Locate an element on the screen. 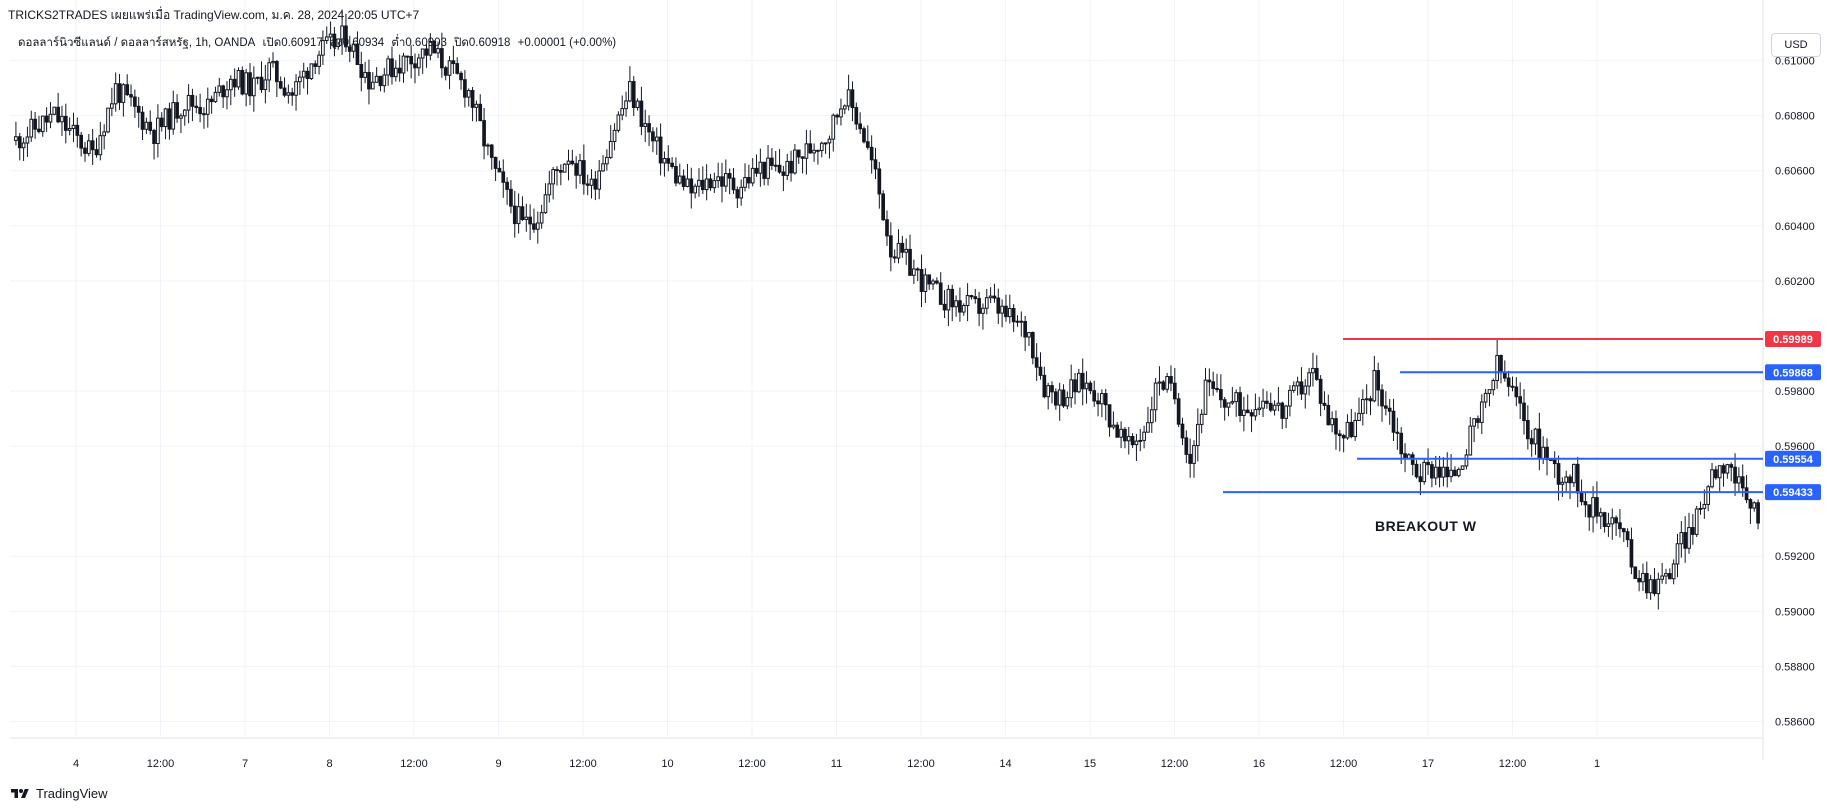  horizontal-levels: 0.59989 0.59868 0.59554 0.59433 is located at coordinates (1522, 415).